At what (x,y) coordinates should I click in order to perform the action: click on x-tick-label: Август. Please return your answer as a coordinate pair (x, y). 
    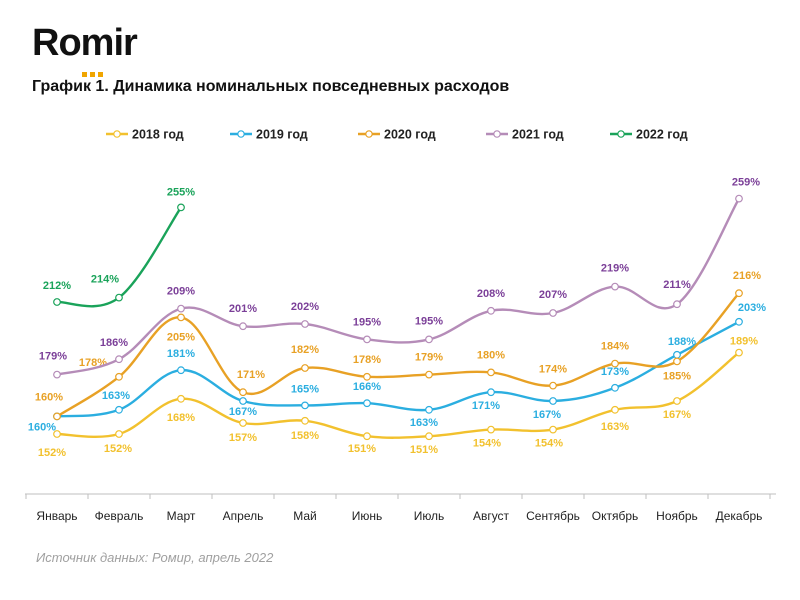
    Looking at the image, I should click on (491, 516).